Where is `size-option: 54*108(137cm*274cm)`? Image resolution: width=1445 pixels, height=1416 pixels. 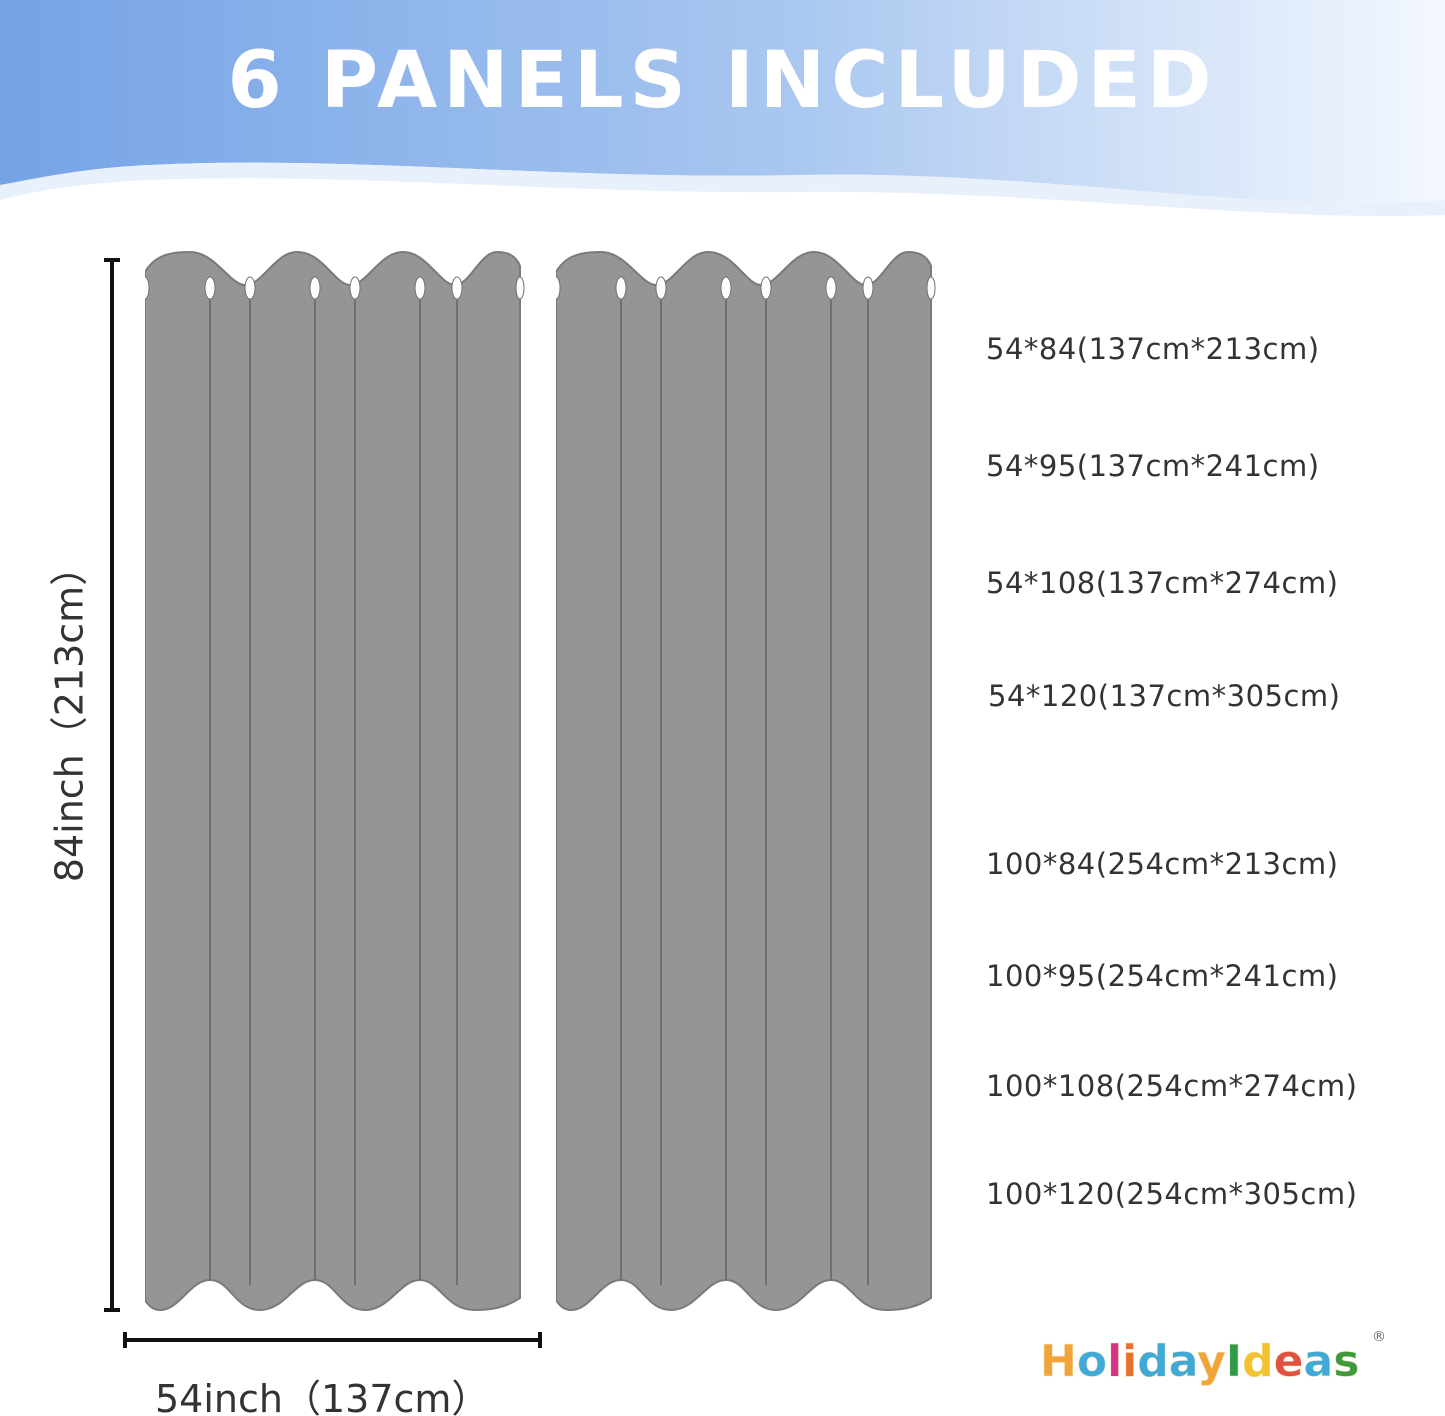 size-option: 54*108(137cm*274cm) is located at coordinates (1162, 583).